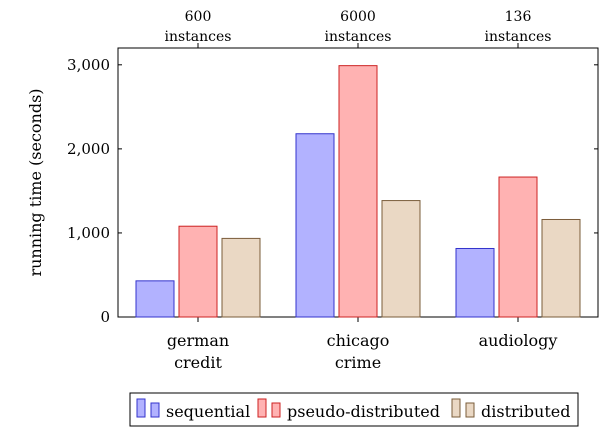  Describe the element at coordinates (518, 17) in the screenshot. I see `x-top-label: 136` at that location.